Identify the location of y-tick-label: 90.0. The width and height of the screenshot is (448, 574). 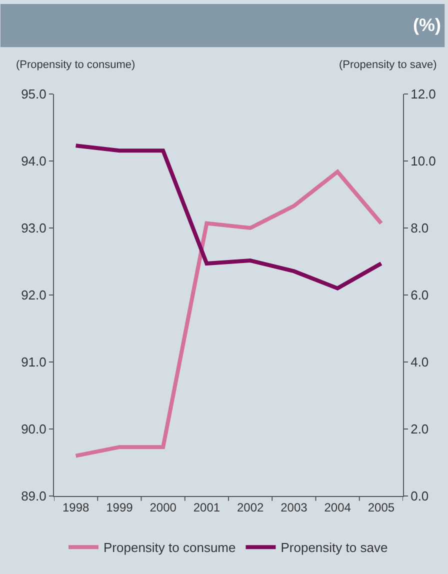
(33, 429).